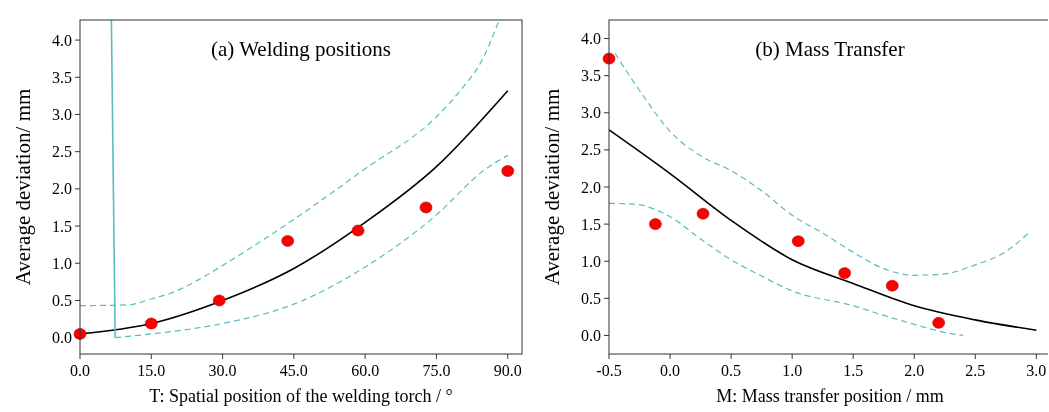 This screenshot has width=1049, height=412. I want to click on x-tick-label: 2.5, so click(975, 370).